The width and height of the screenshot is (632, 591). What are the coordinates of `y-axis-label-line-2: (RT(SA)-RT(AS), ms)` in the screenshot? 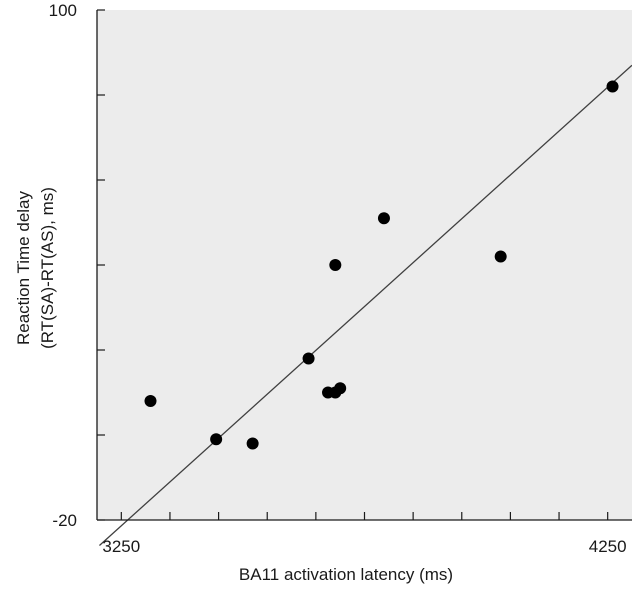 It's located at (47, 268).